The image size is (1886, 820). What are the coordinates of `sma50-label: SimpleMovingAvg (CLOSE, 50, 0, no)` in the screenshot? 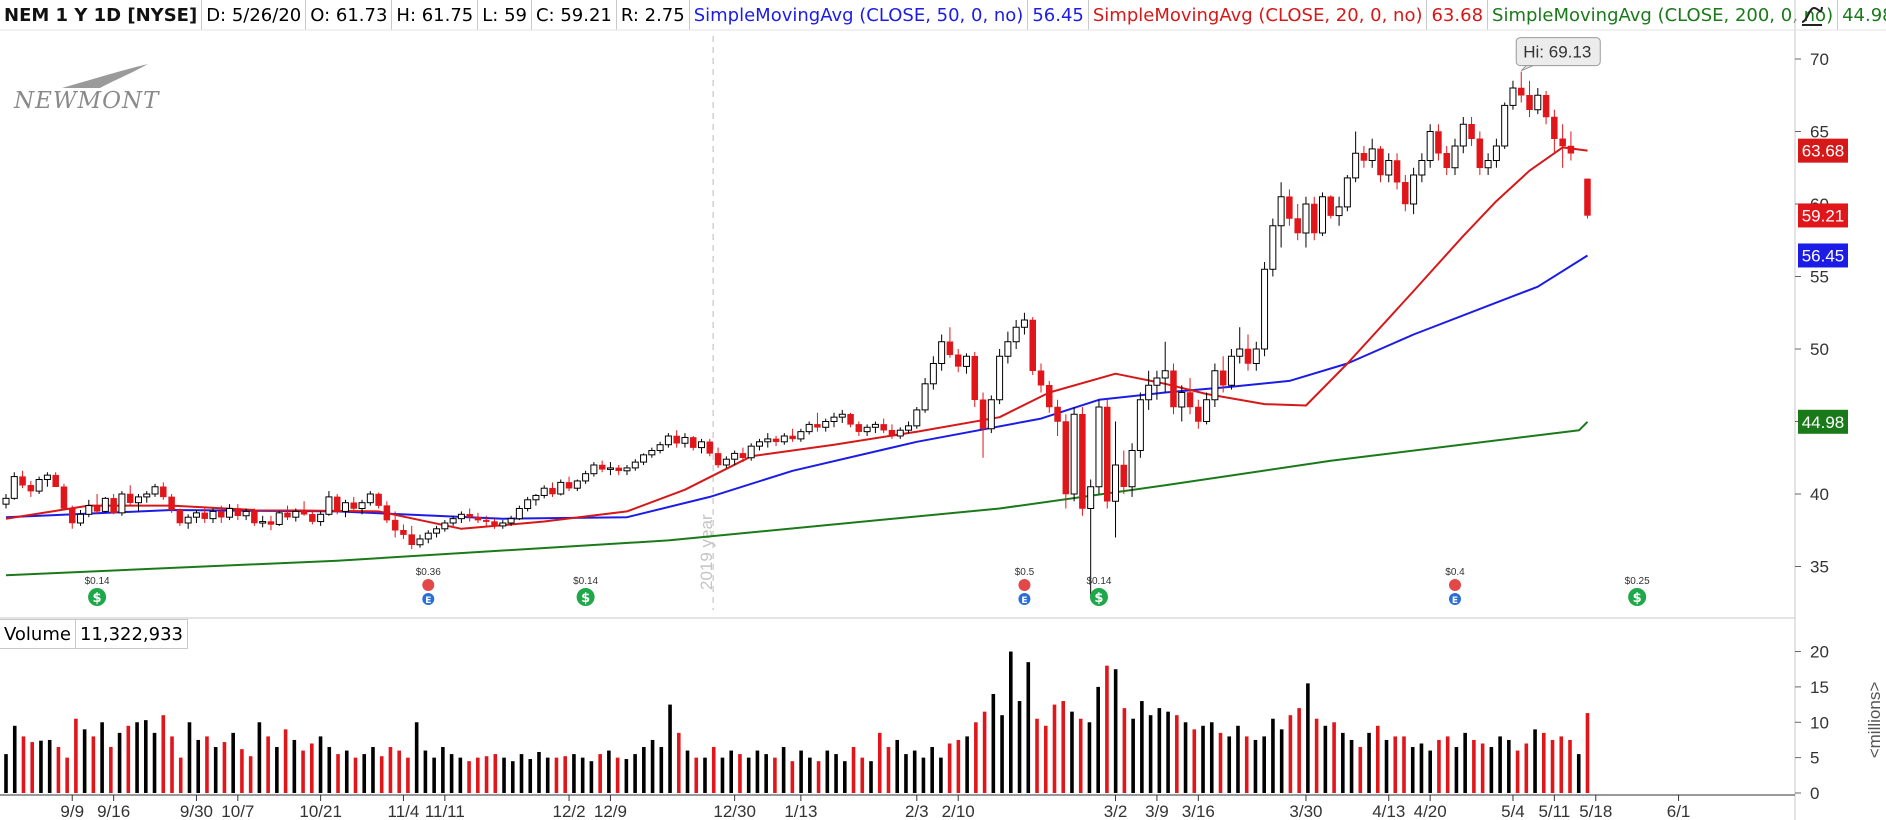 It's located at (859, 15).